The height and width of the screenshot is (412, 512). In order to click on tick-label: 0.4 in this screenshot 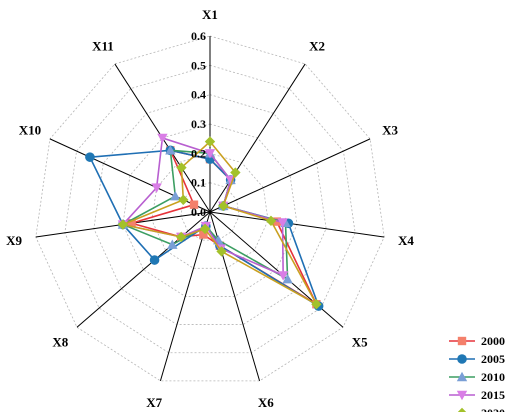, I will do `click(198, 95)`.